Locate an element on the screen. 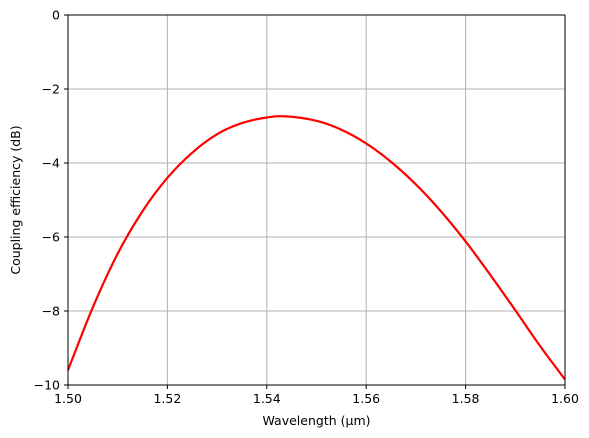 The image size is (589, 438). y-tick-label: −8 is located at coordinates (51, 311).